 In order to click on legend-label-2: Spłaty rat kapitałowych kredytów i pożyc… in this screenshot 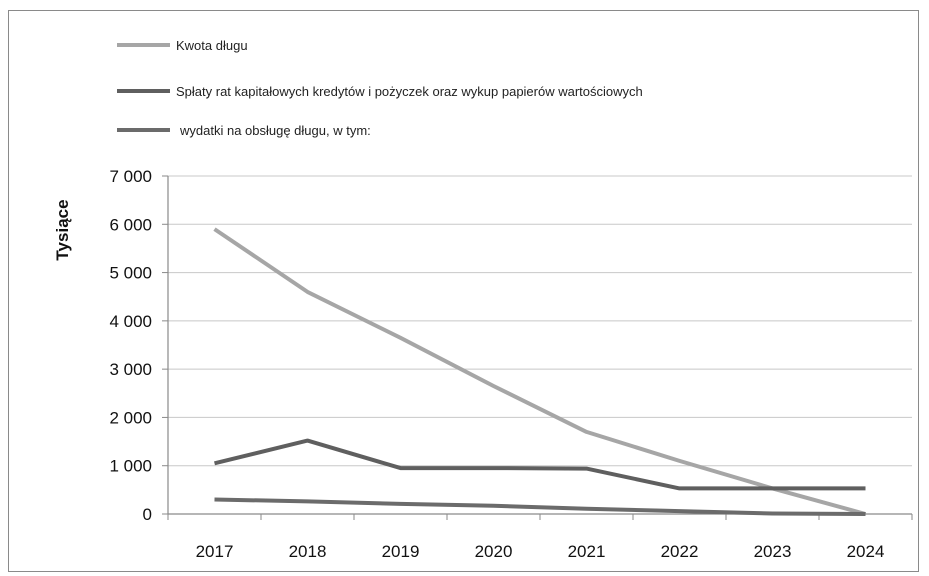, I will do `click(409, 91)`.